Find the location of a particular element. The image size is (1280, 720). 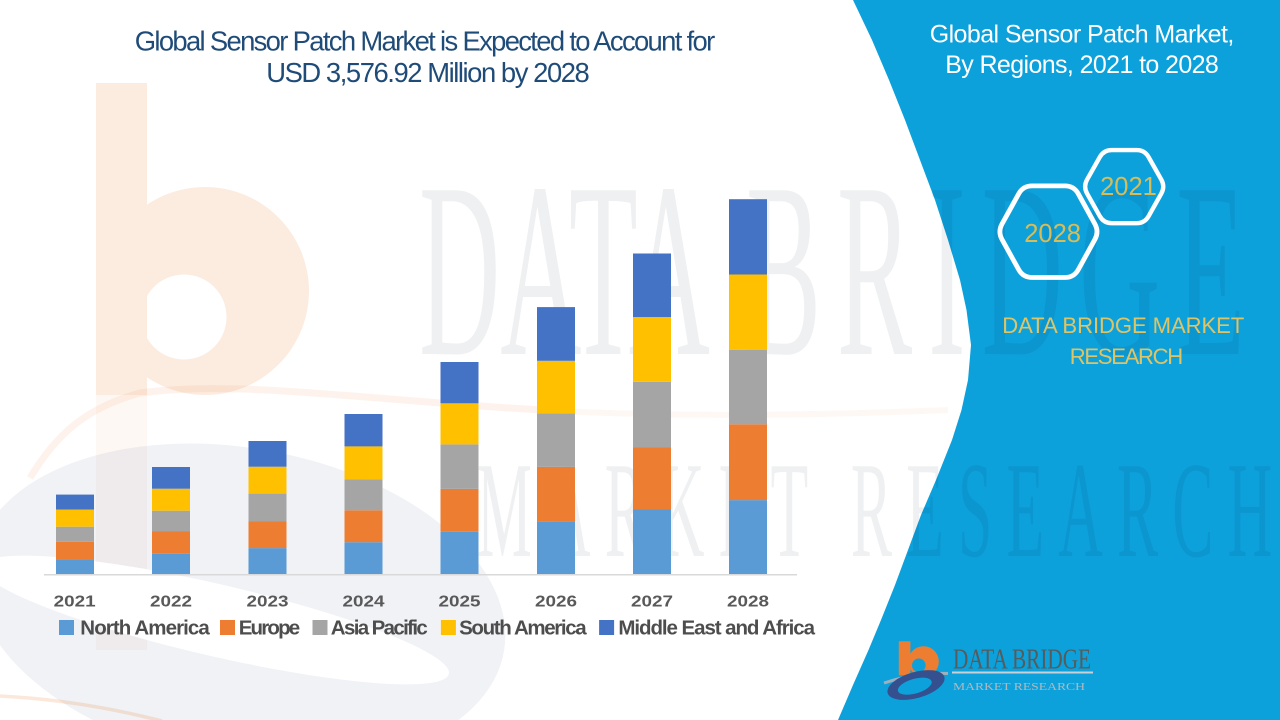

svg-text: 2025 is located at coordinates (460, 601).